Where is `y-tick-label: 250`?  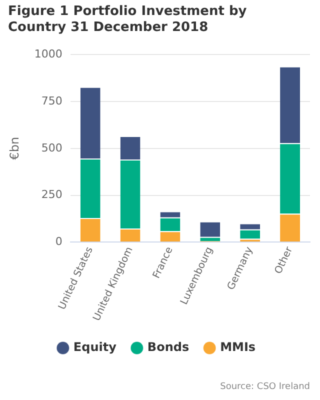 y-tick-label: 250 is located at coordinates (51, 195).